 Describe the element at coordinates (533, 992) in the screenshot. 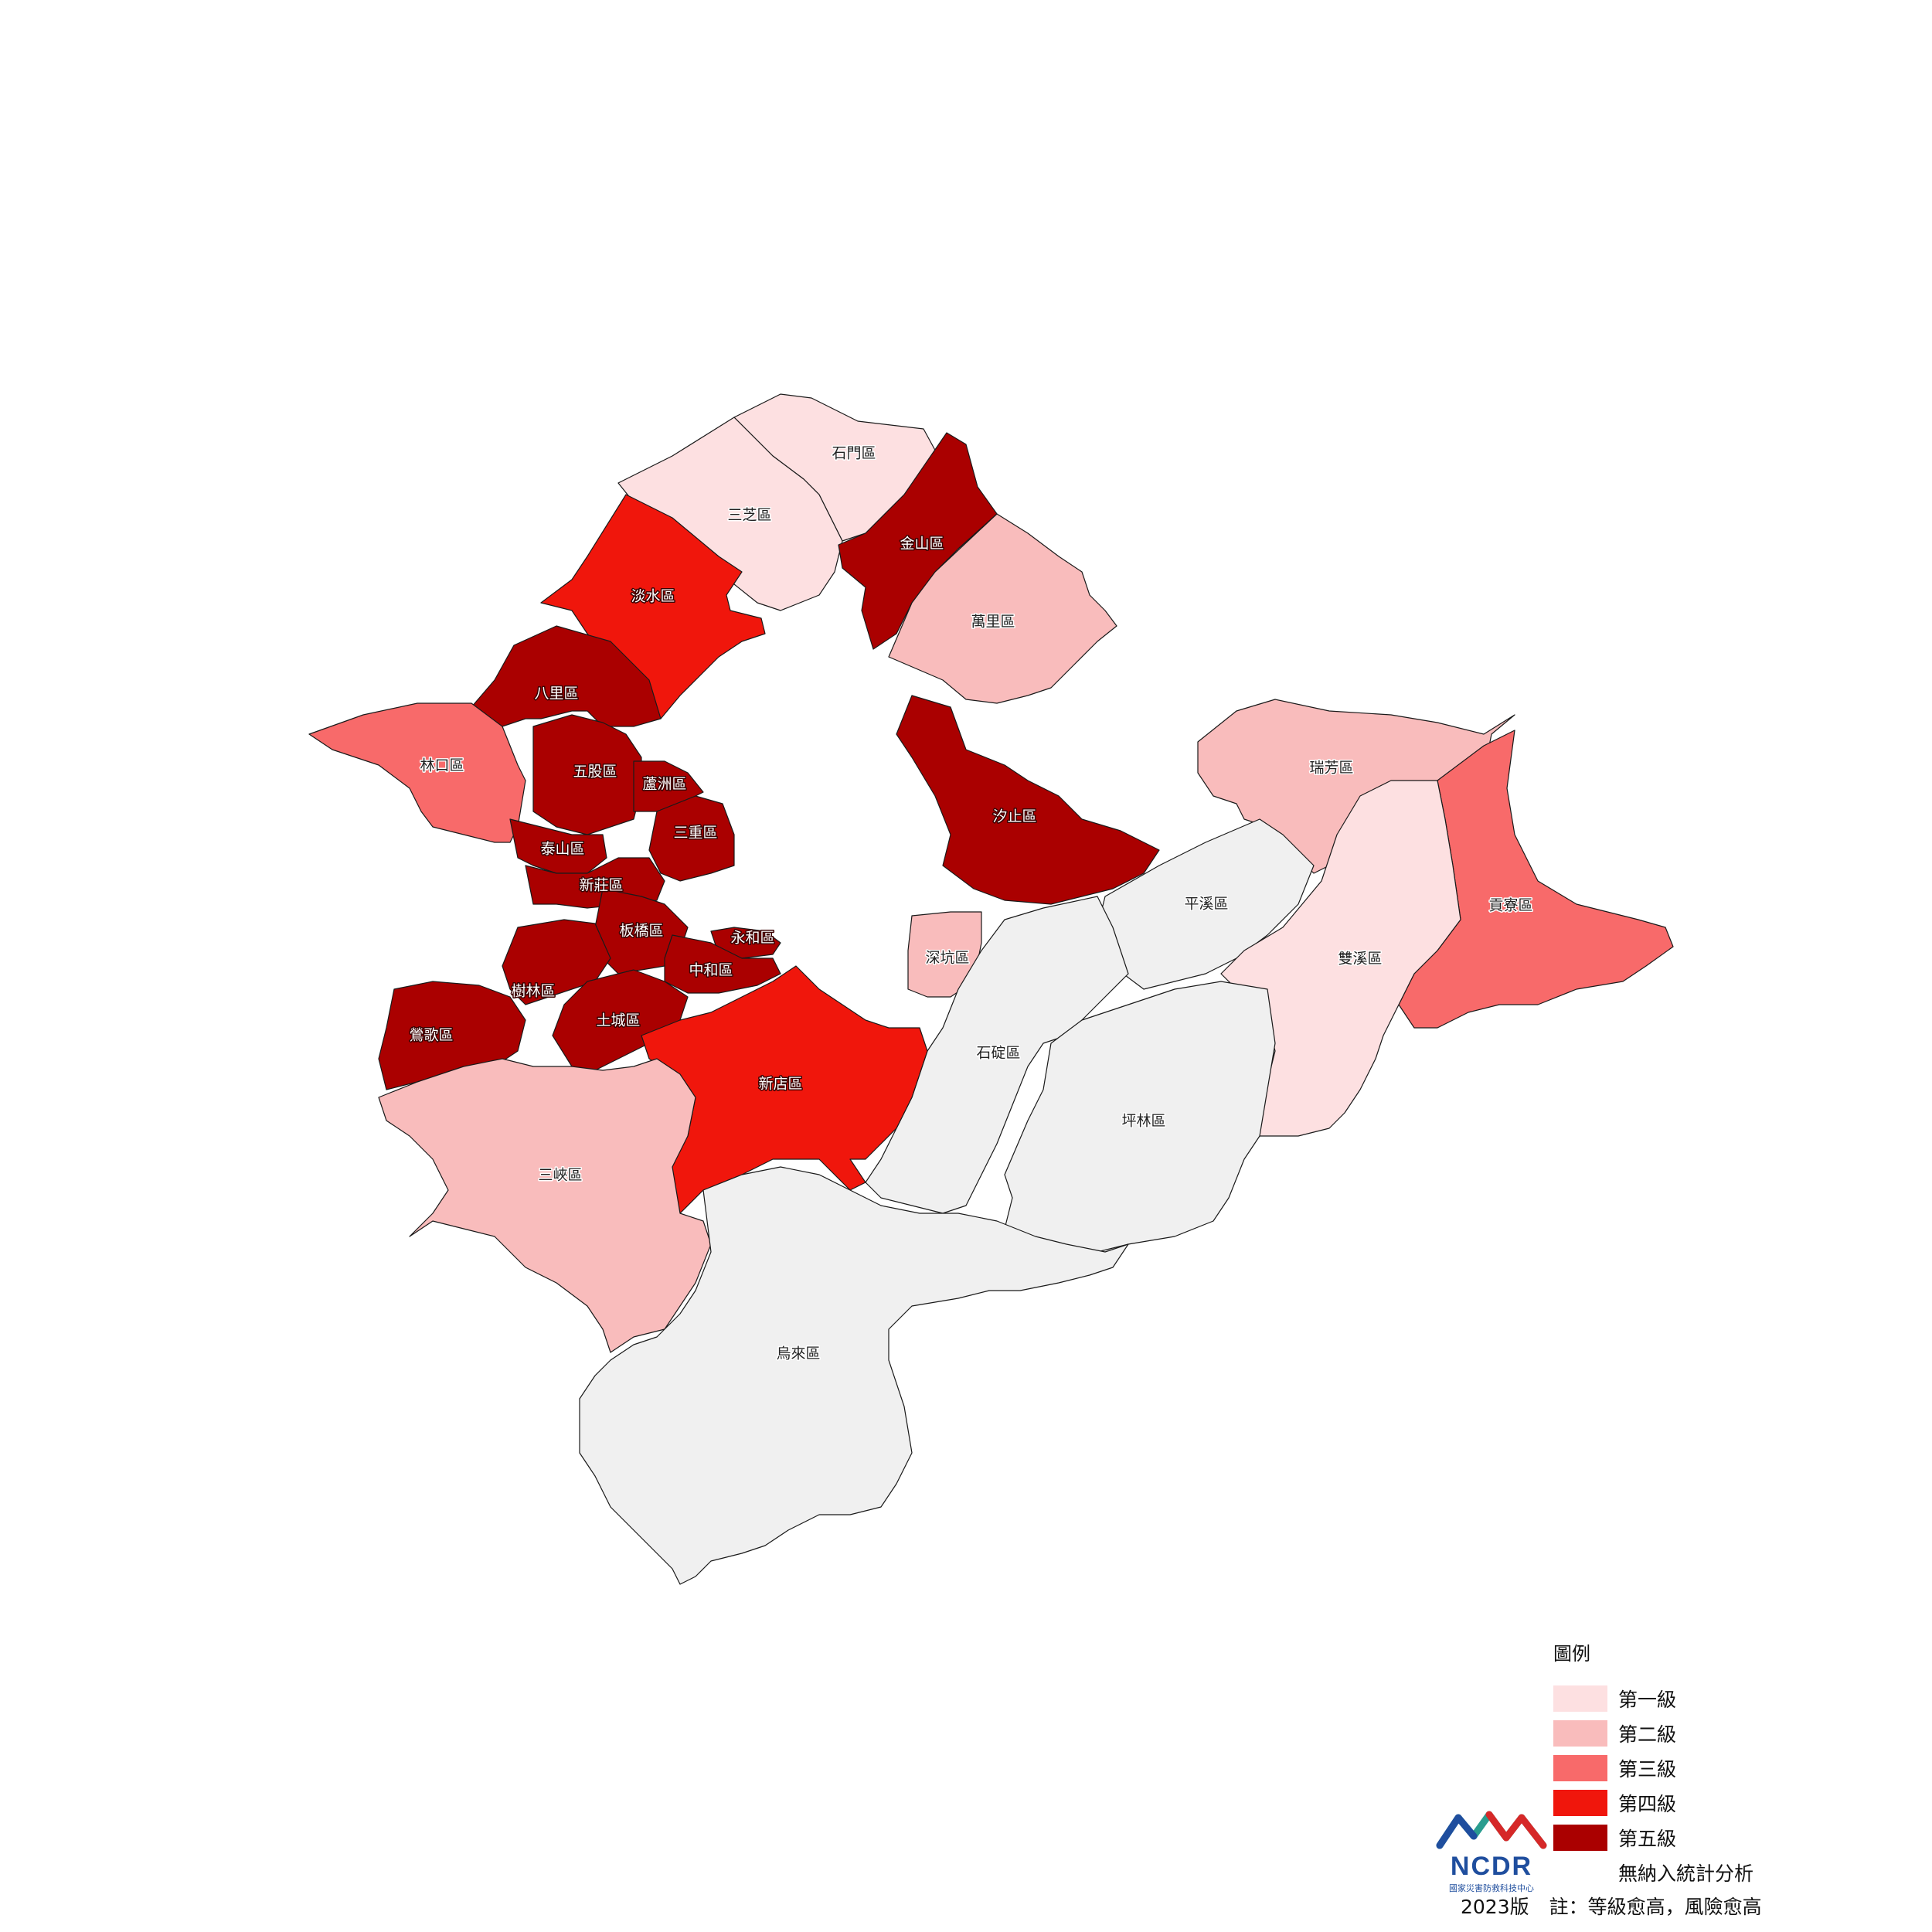

I see `district-label: 樹林區` at that location.